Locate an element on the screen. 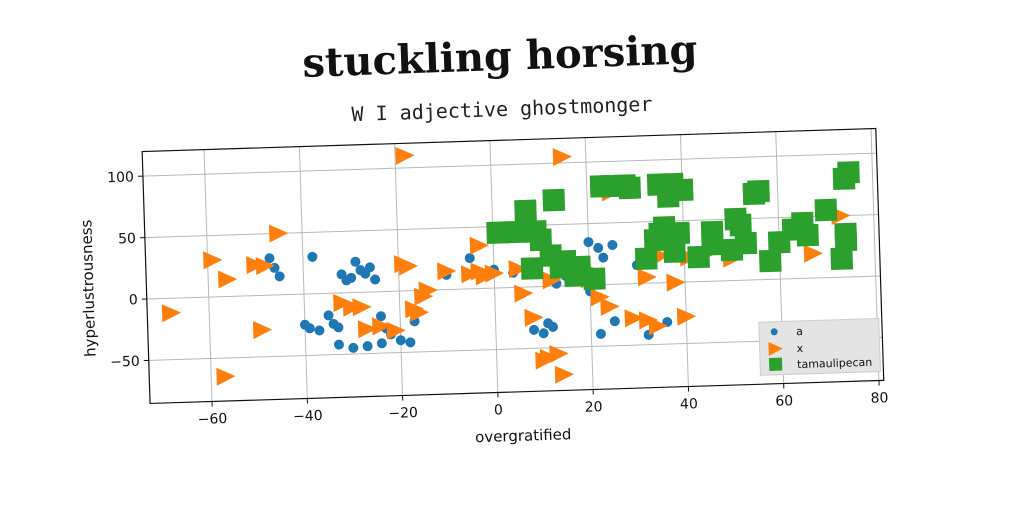  x-tick-label: 40 is located at coordinates (689, 404).